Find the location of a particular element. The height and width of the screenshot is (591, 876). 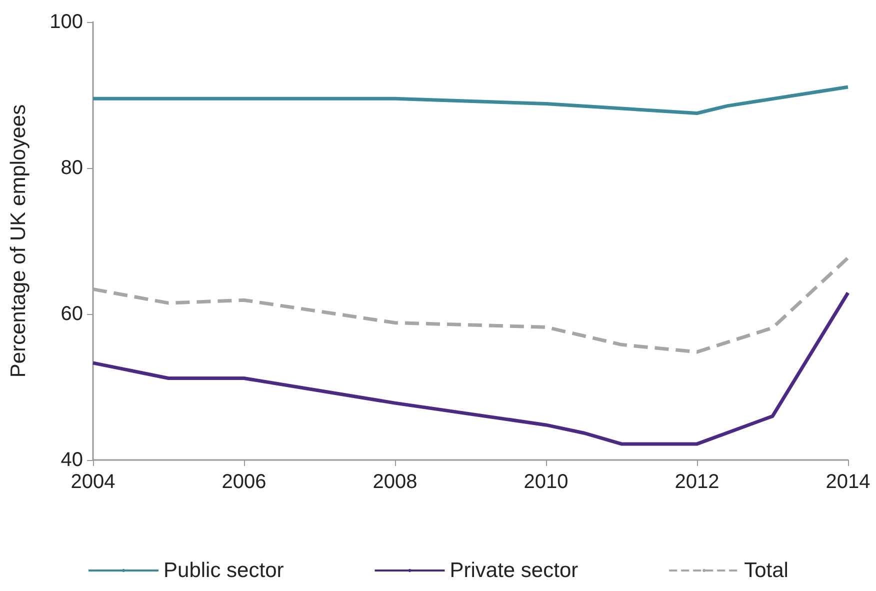

x-tick-label: 2012 is located at coordinates (697, 482).